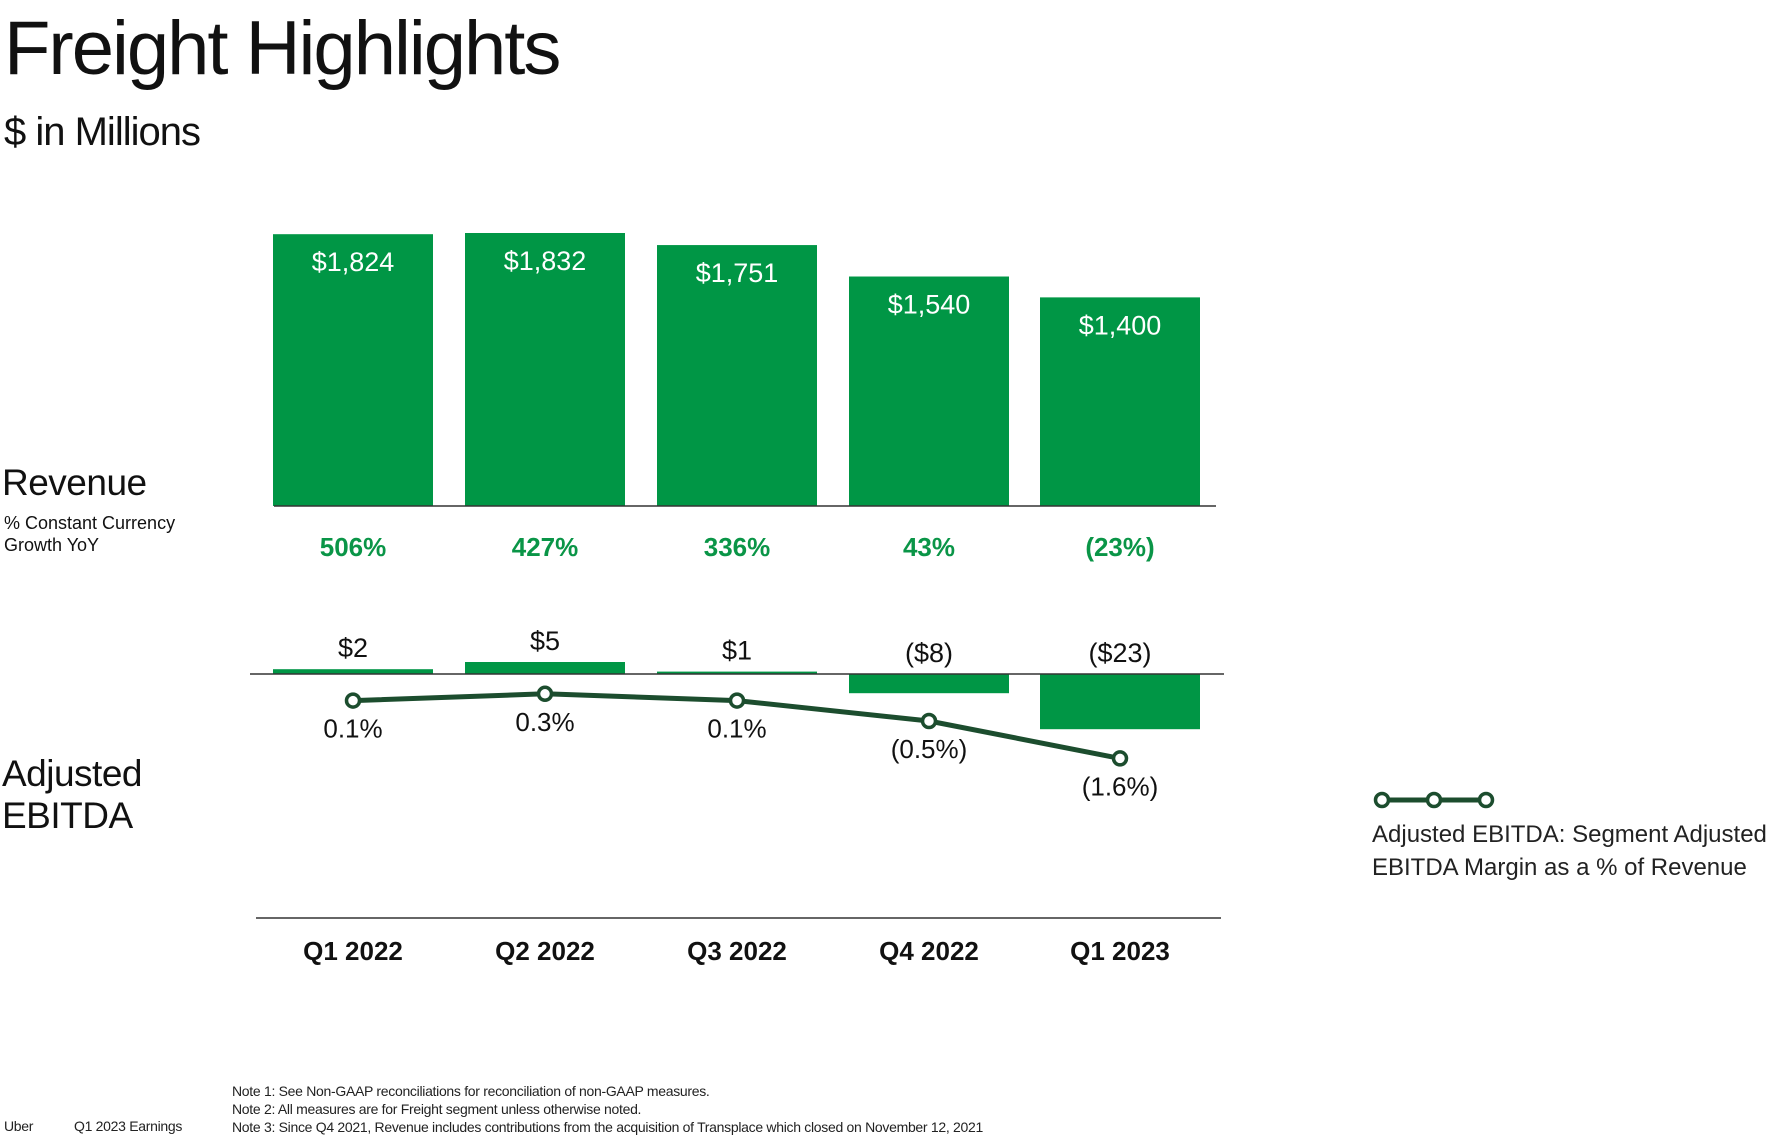 The image size is (1771, 1139). I want to click on revenue-growth-value: 506%, so click(353, 547).